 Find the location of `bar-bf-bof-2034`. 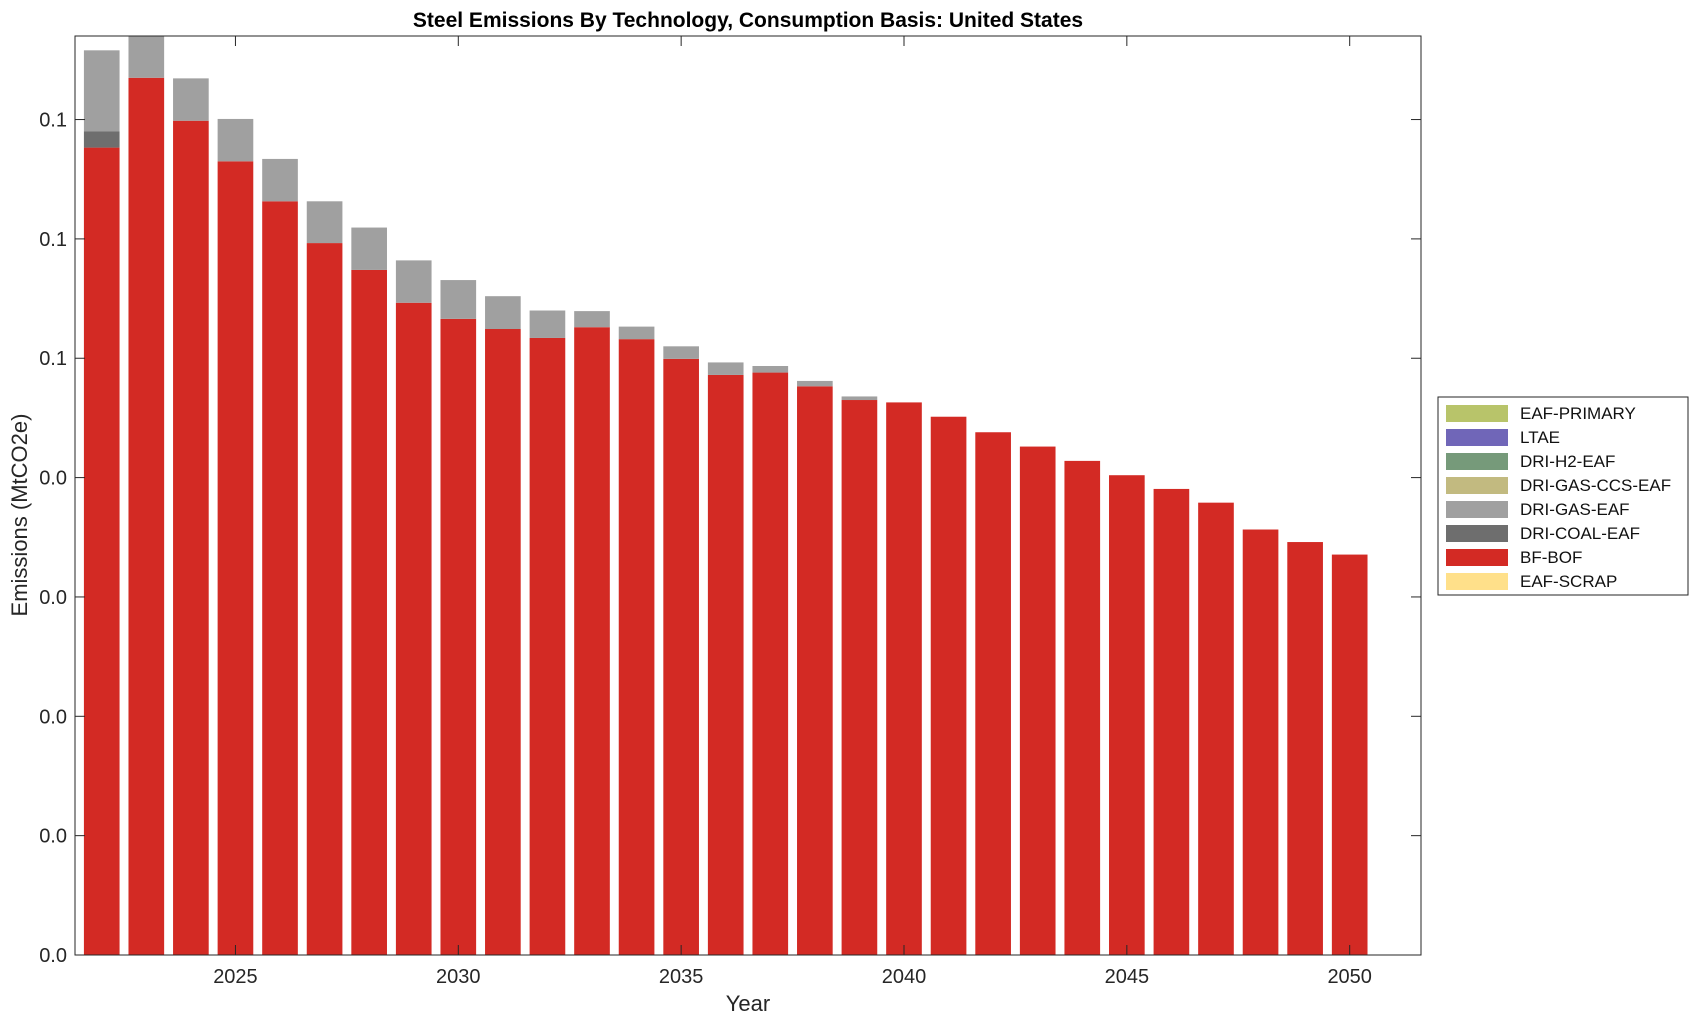

bar-bf-bof-2034 is located at coordinates (636, 647).